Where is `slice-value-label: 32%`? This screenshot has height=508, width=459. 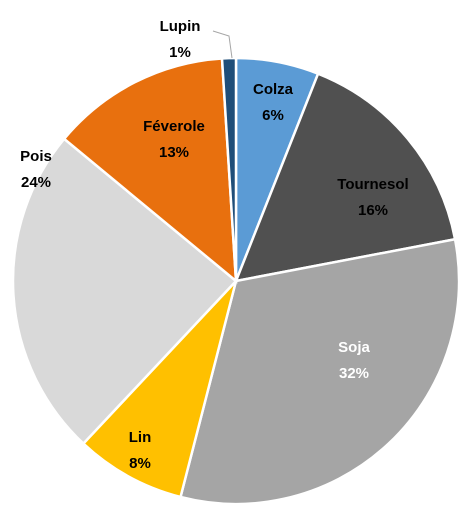 slice-value-label: 32% is located at coordinates (354, 373).